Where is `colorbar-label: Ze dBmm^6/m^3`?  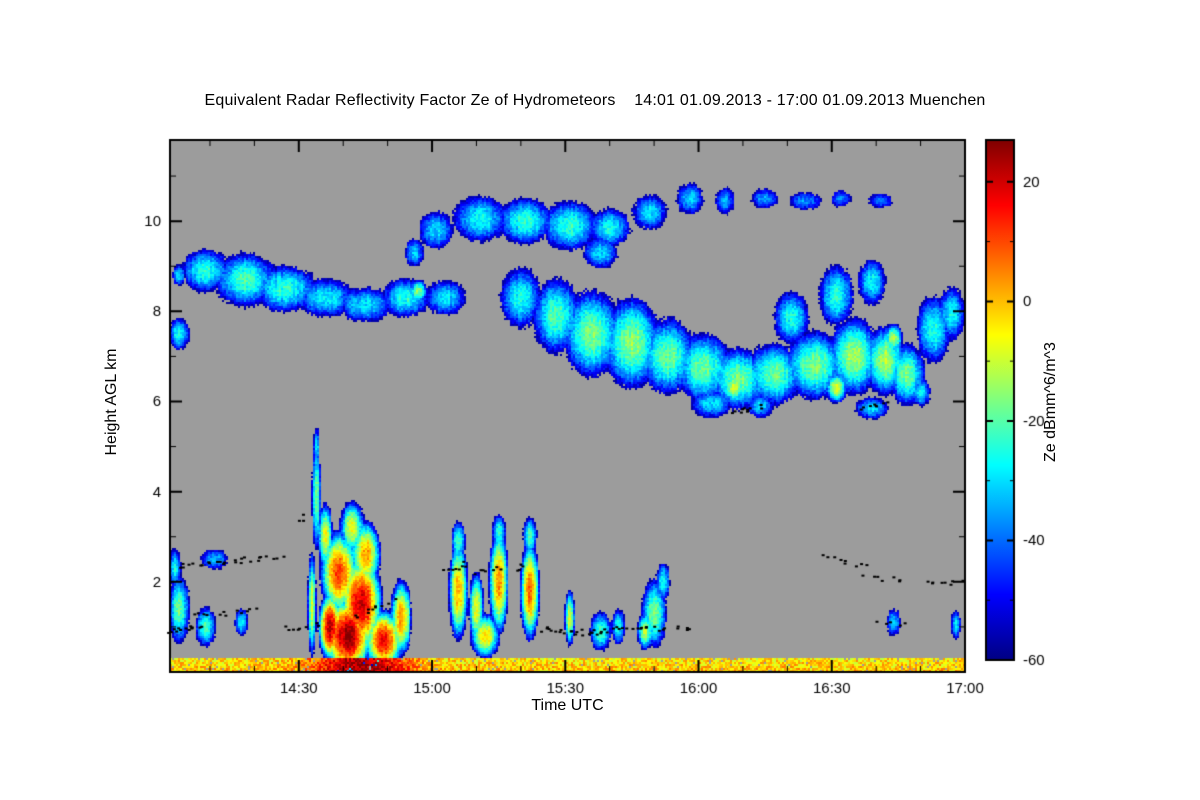 colorbar-label: Ze dBmm^6/m^3 is located at coordinates (1050, 402).